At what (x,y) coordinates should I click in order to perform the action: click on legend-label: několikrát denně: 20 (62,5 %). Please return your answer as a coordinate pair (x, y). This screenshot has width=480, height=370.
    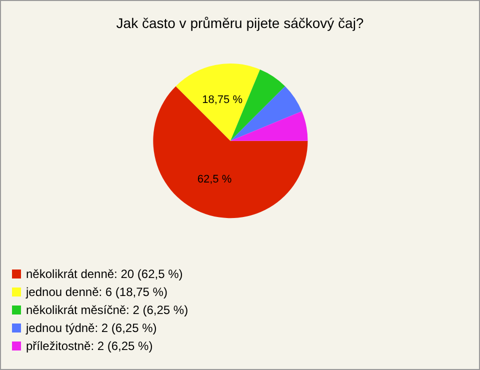
    Looking at the image, I should click on (104, 274).